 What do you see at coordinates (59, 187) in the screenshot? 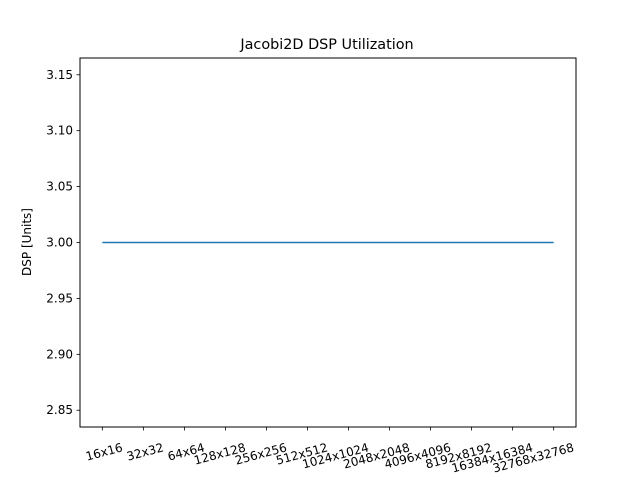
I see `y-tick-label: 3.05` at bounding box center [59, 187].